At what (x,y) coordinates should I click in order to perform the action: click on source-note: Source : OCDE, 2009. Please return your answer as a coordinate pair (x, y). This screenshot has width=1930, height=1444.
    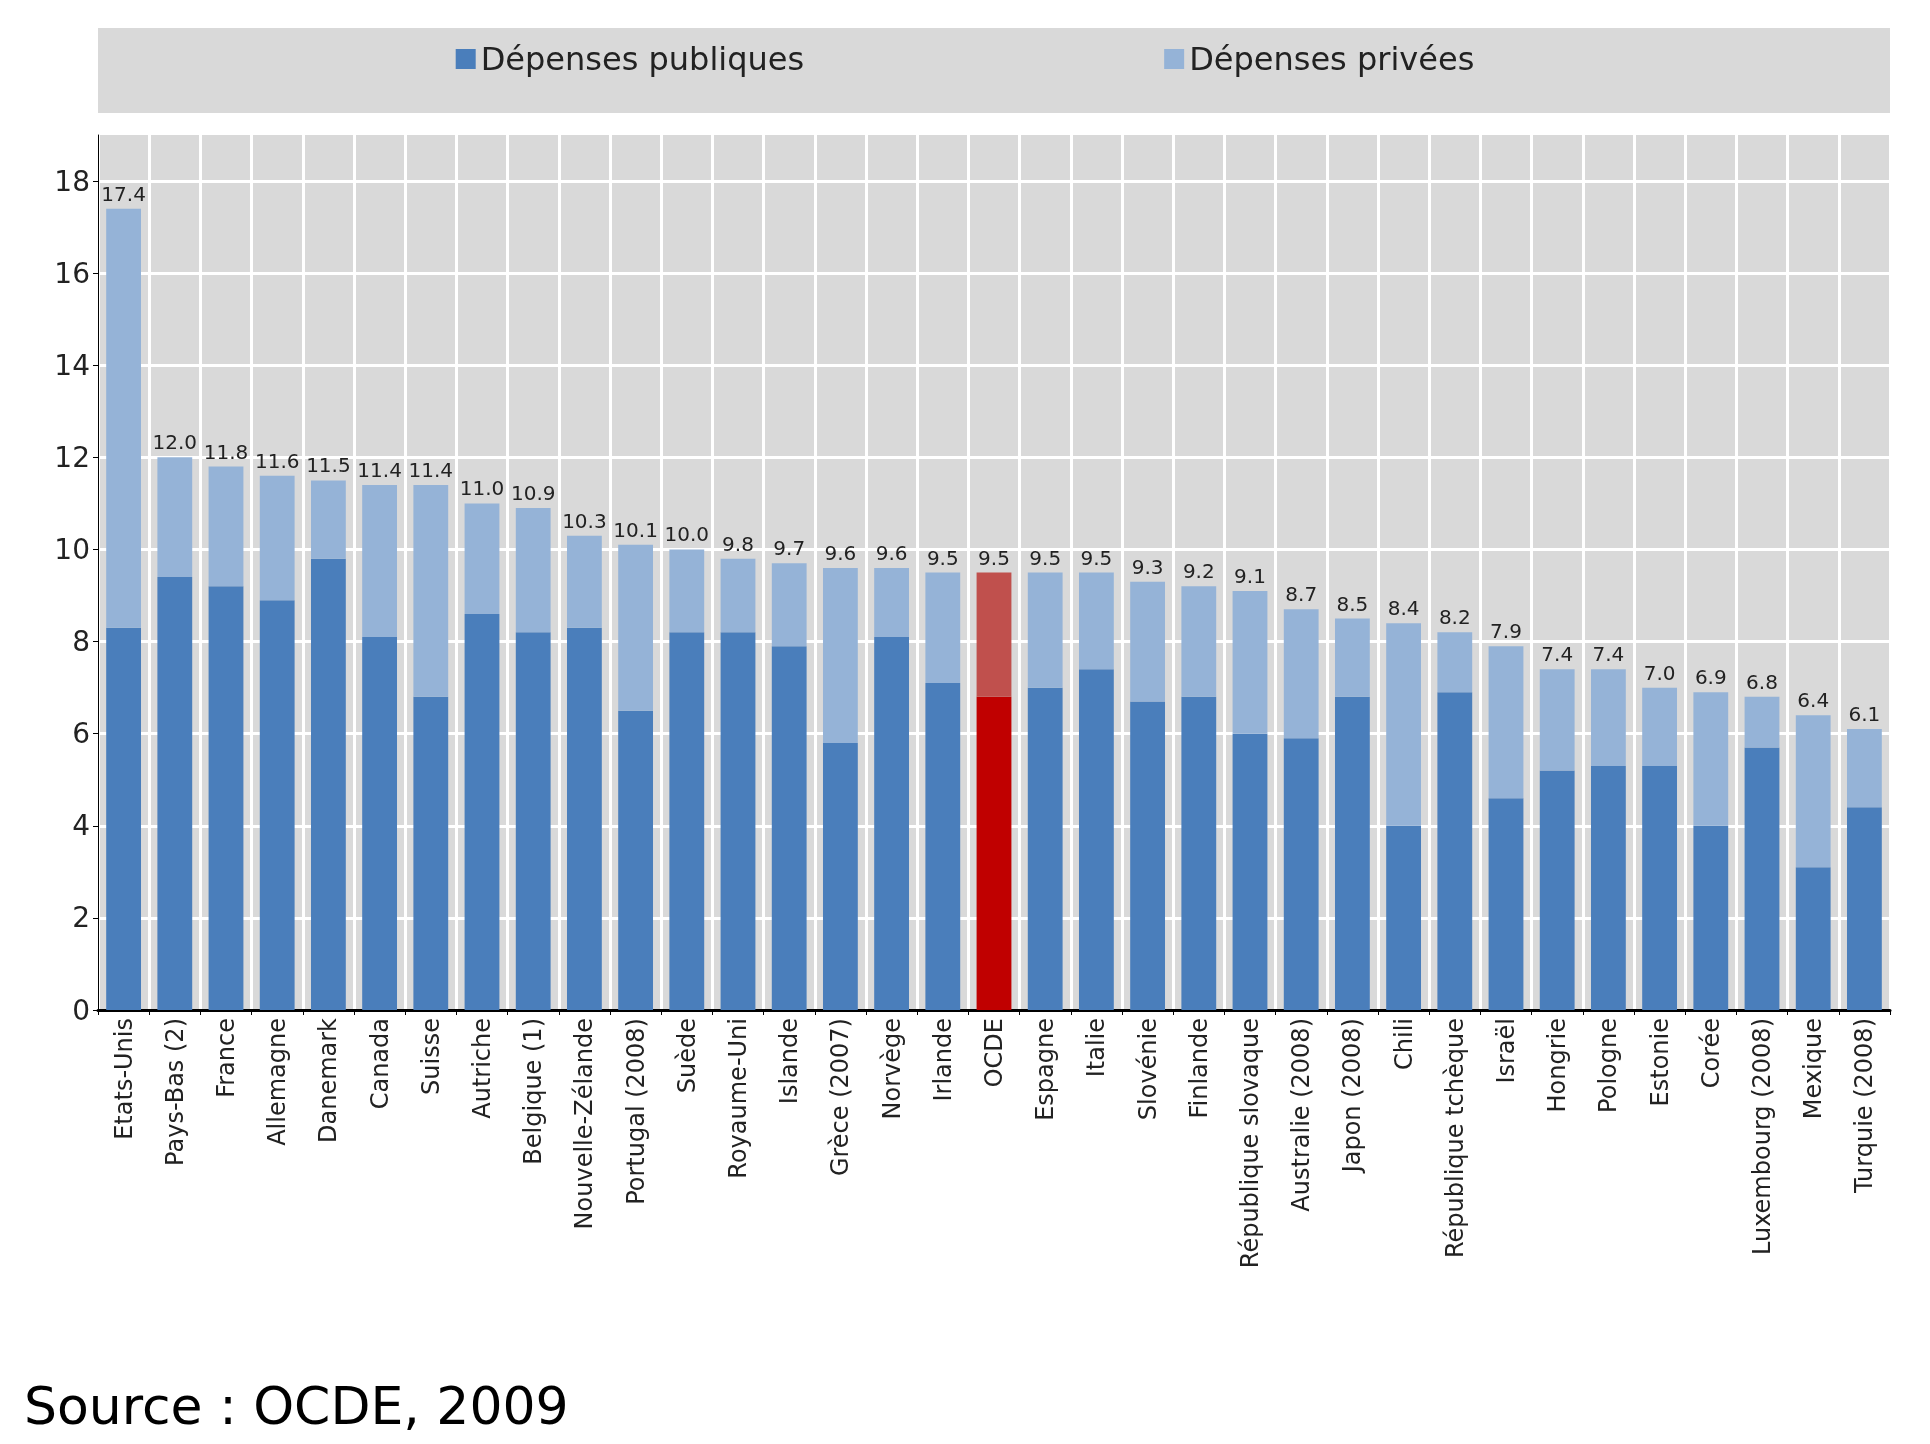
    Looking at the image, I should click on (296, 1406).